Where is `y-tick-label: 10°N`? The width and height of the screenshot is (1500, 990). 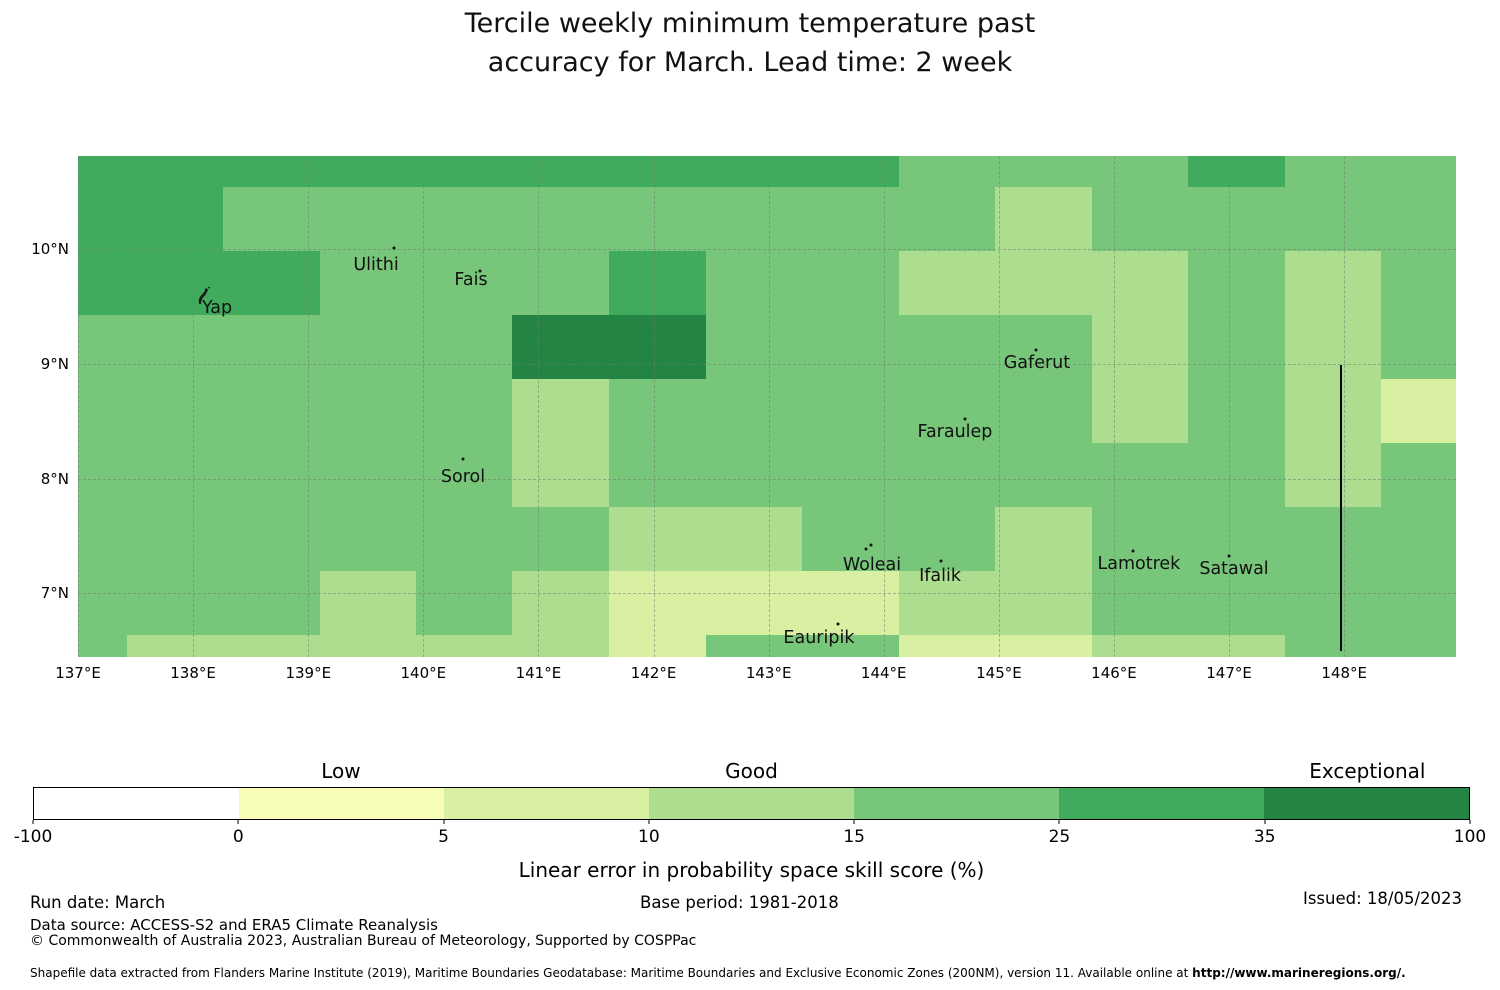 y-tick-label: 10°N is located at coordinates (50, 248).